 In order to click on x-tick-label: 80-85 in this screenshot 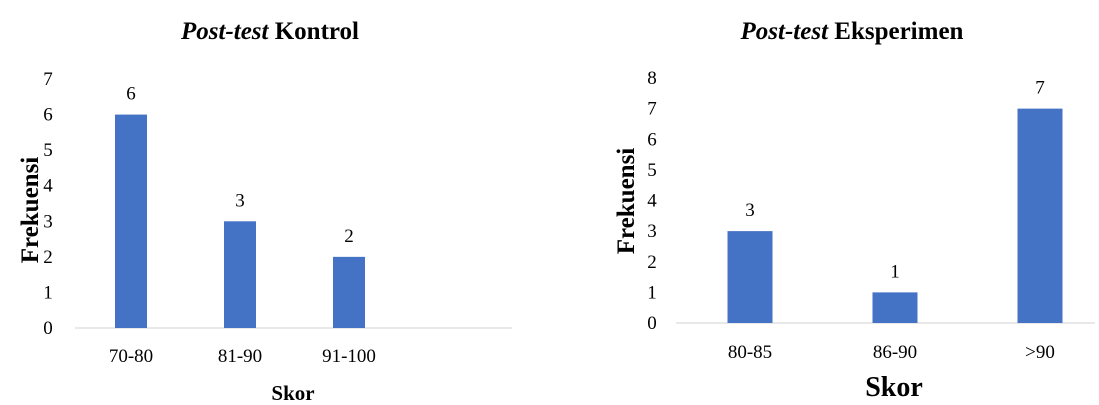, I will do `click(750, 352)`.